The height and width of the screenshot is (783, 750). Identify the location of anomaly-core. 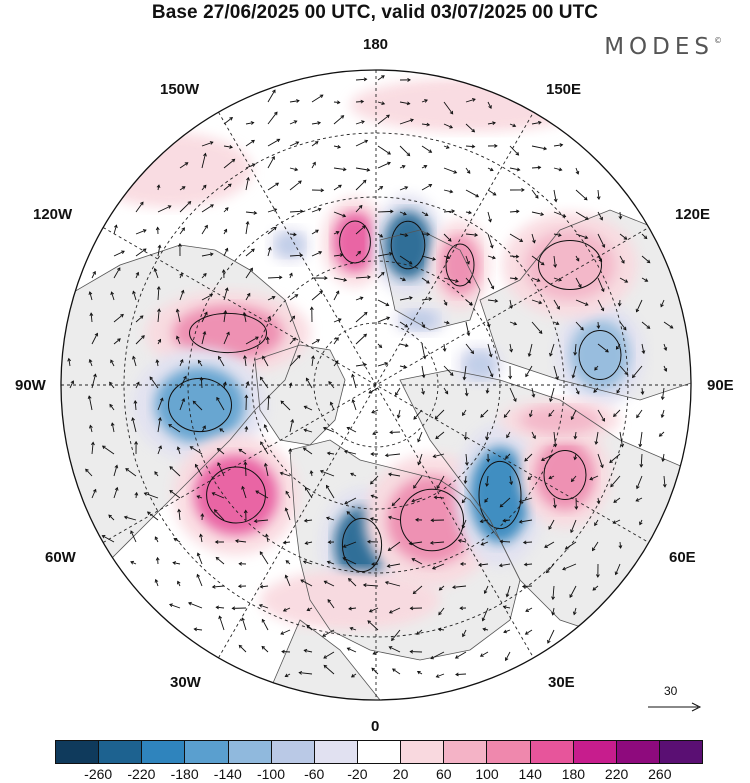
(170, 170).